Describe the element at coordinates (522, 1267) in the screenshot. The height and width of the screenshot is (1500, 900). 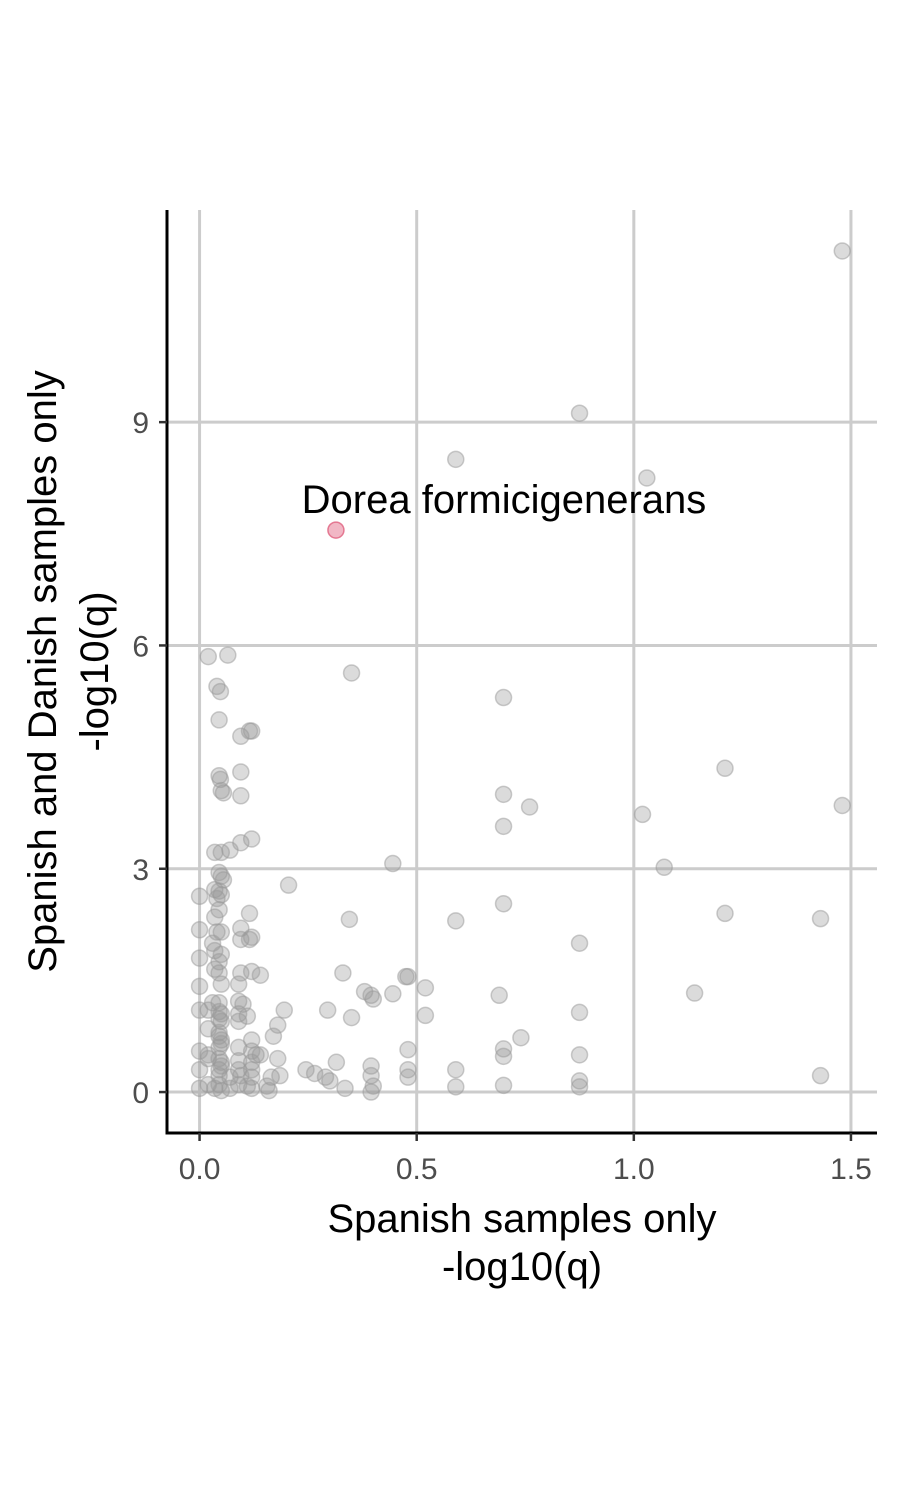
I see `x-axis-title-line2: -log10(q)` at that location.